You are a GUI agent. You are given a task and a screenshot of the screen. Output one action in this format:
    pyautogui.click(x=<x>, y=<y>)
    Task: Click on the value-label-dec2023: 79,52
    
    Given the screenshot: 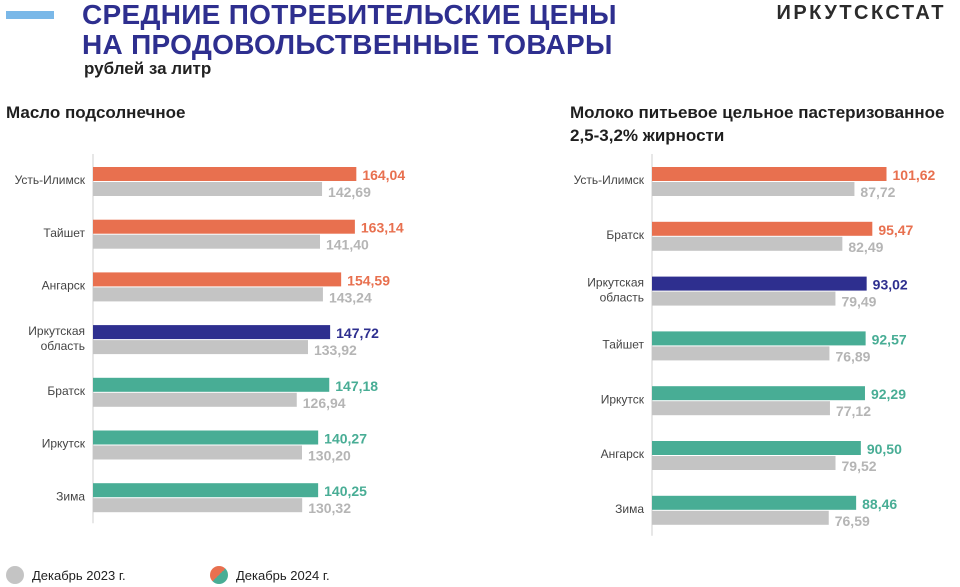 What is the action you would take?
    pyautogui.click(x=859, y=466)
    